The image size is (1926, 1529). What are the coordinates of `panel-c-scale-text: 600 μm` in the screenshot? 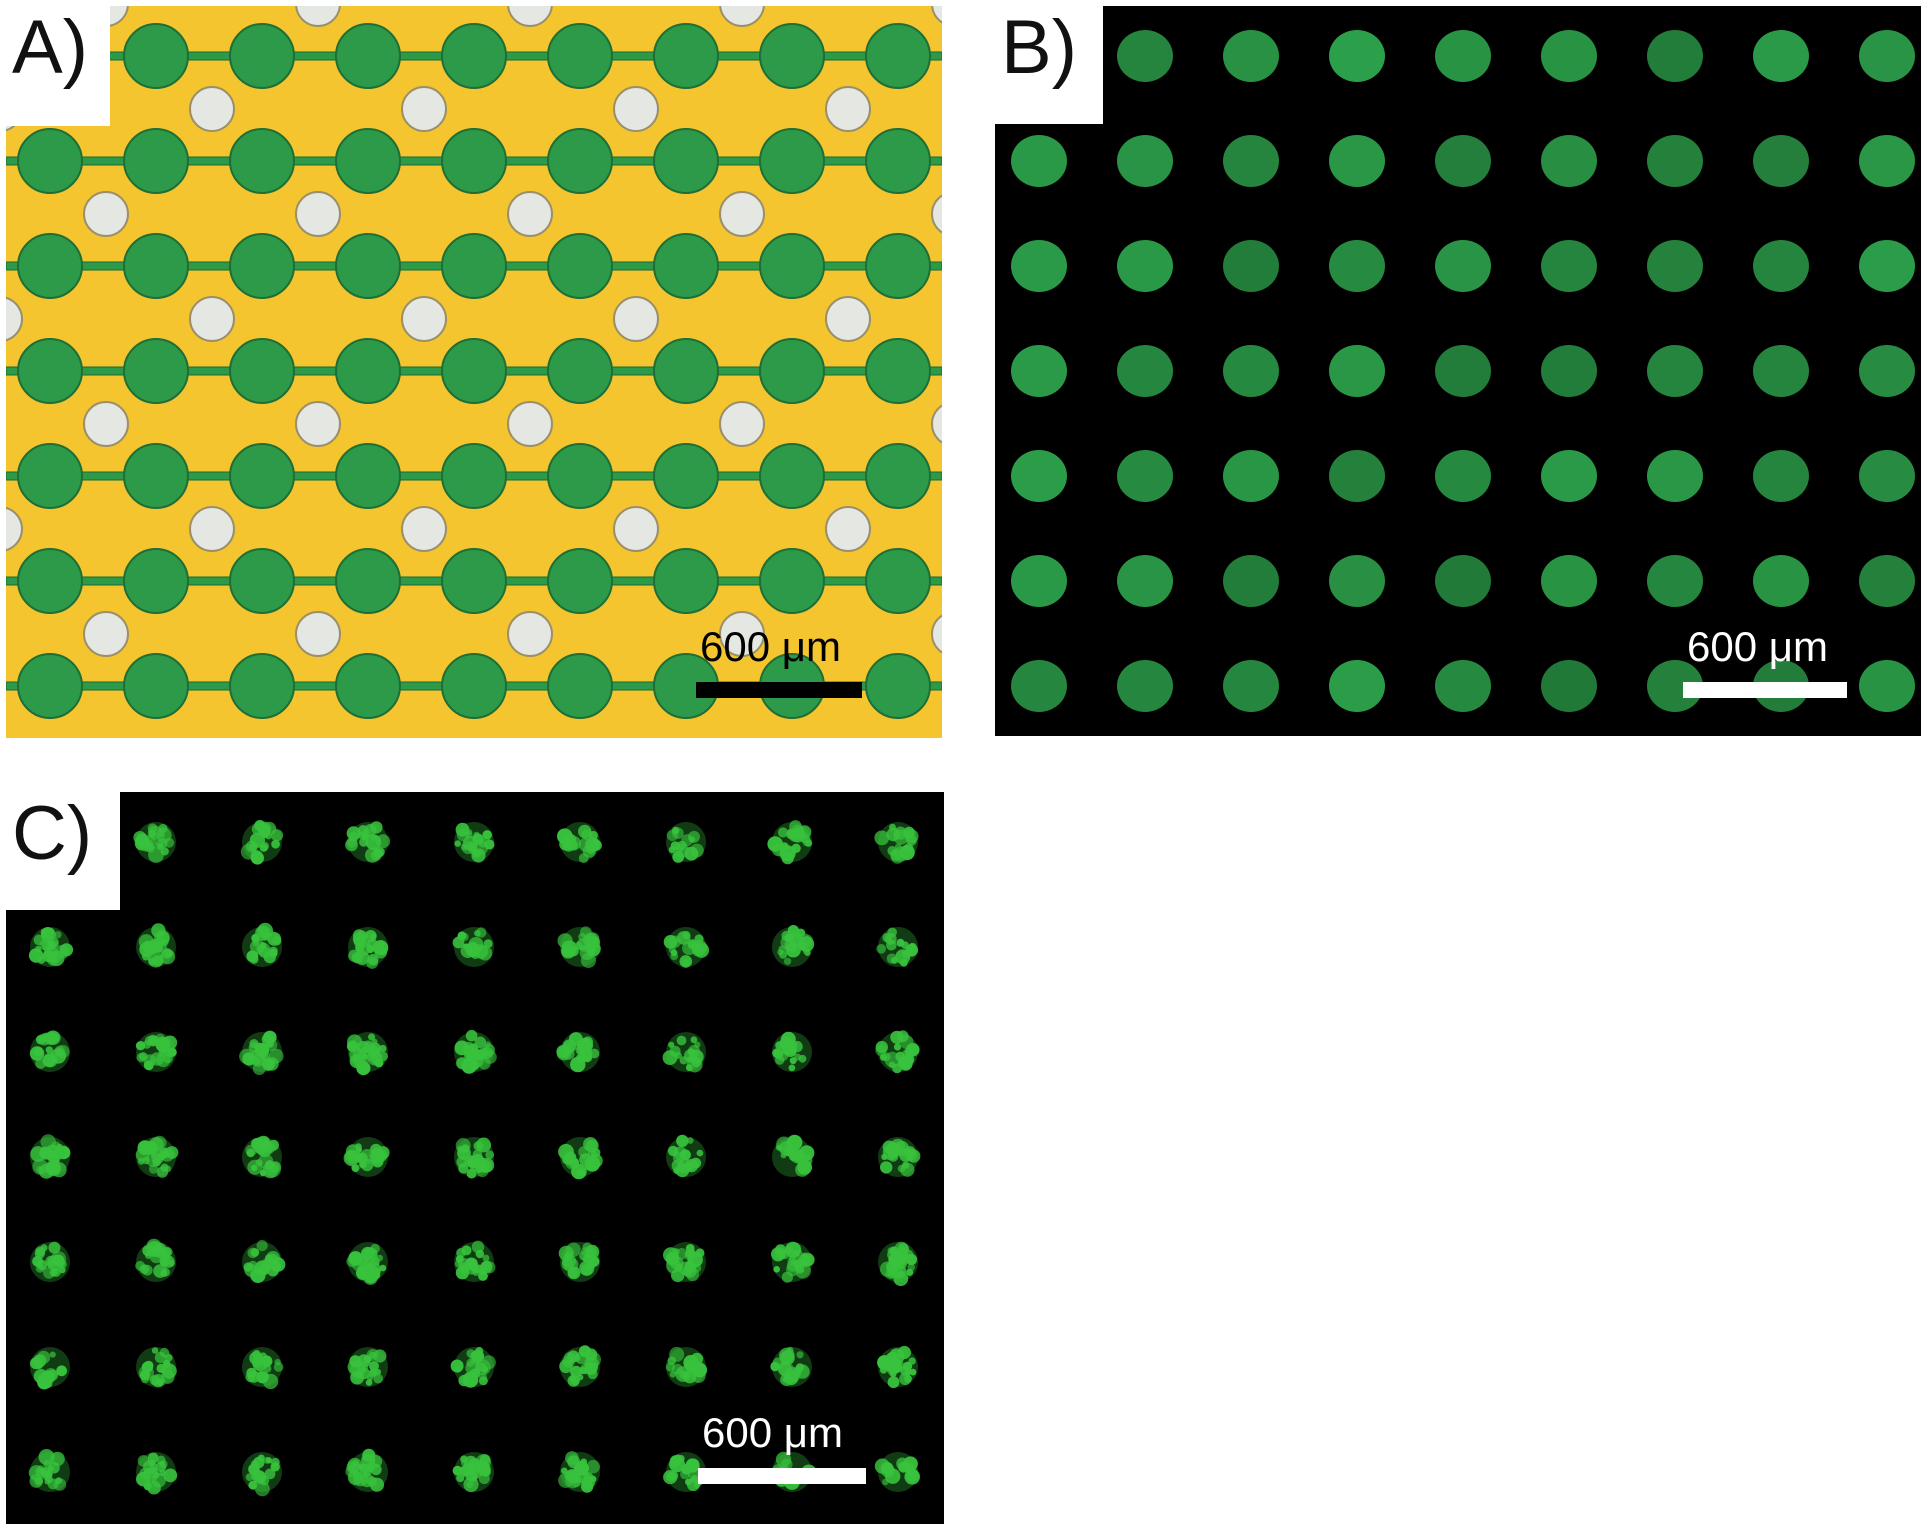 It's located at (772, 1432).